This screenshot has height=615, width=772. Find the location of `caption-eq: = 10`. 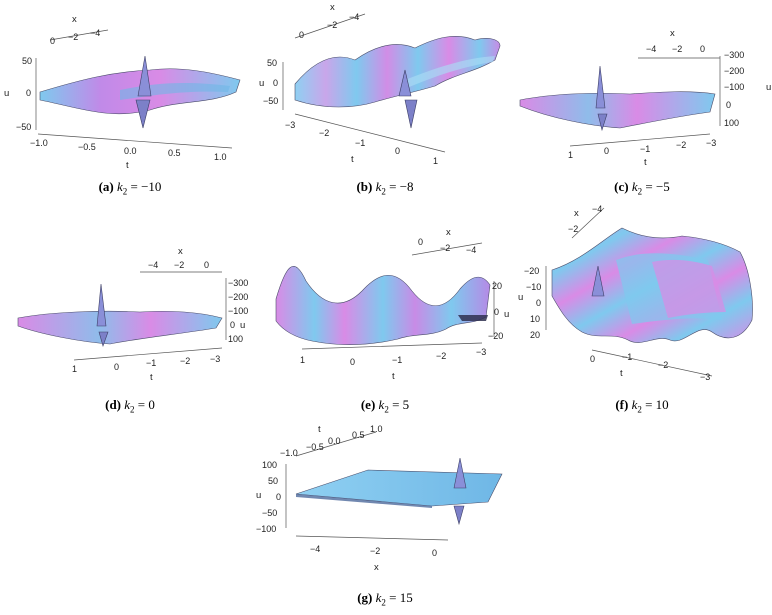

caption-eq: = 10 is located at coordinates (657, 404).